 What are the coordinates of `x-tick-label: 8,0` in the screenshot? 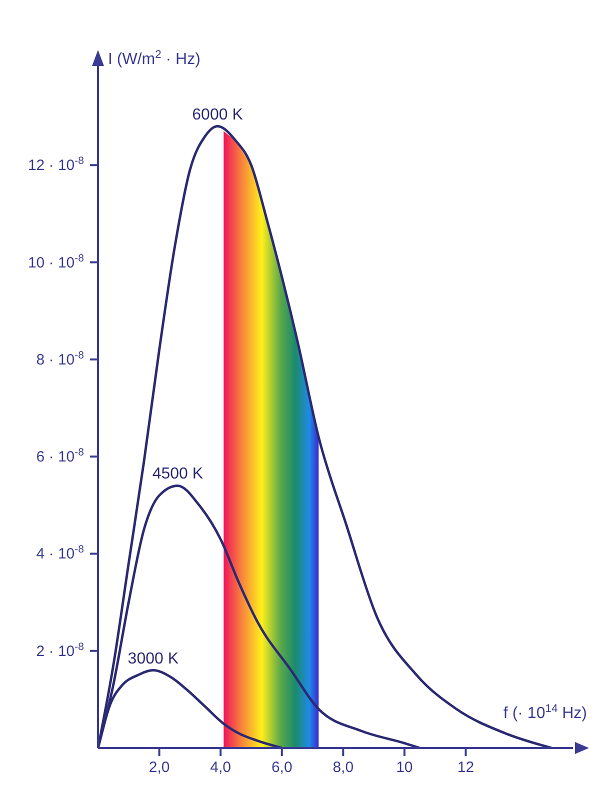 It's located at (343, 767).